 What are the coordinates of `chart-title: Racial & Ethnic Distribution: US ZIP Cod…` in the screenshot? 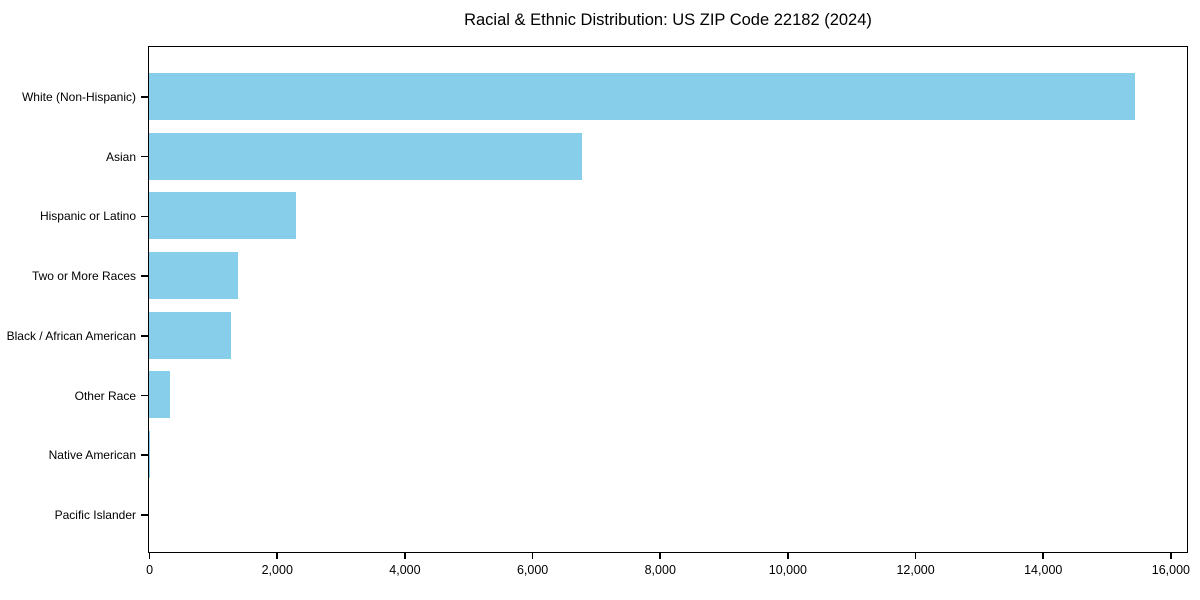 It's located at (668, 20).